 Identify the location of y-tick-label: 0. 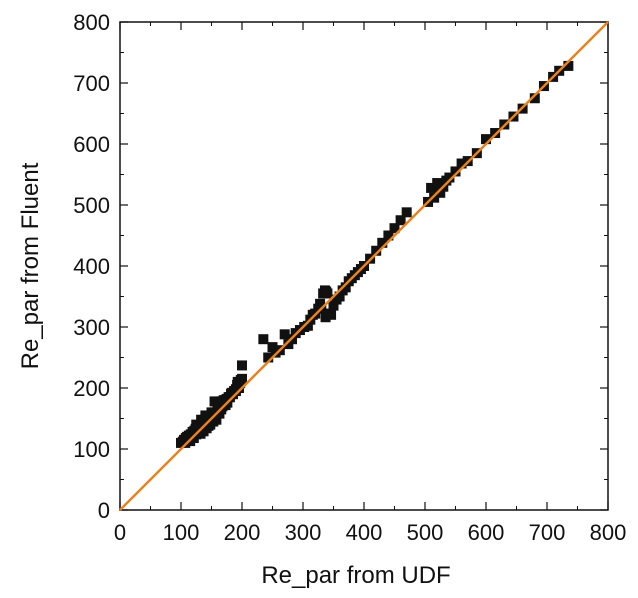
(104, 510).